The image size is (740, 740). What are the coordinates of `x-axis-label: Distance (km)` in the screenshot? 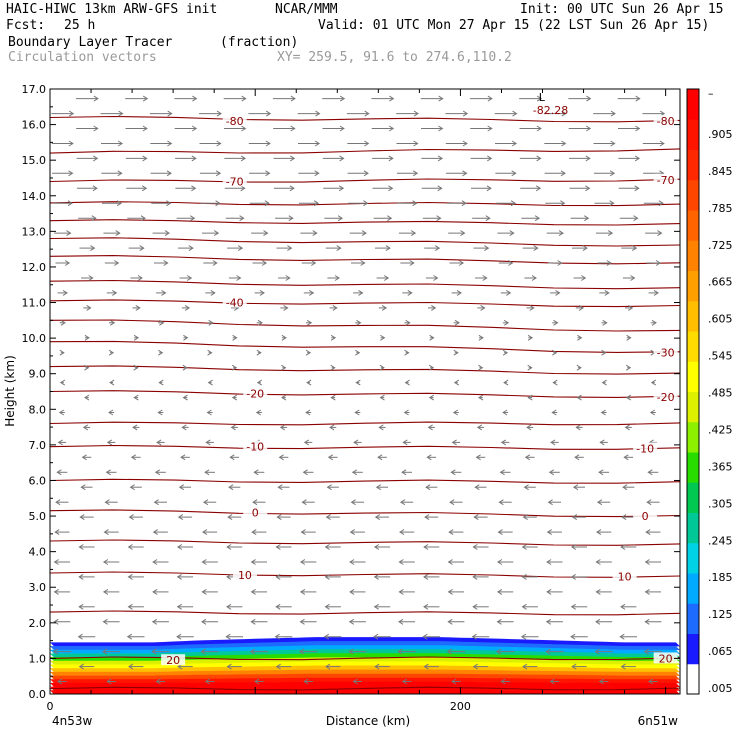 It's located at (368, 721).